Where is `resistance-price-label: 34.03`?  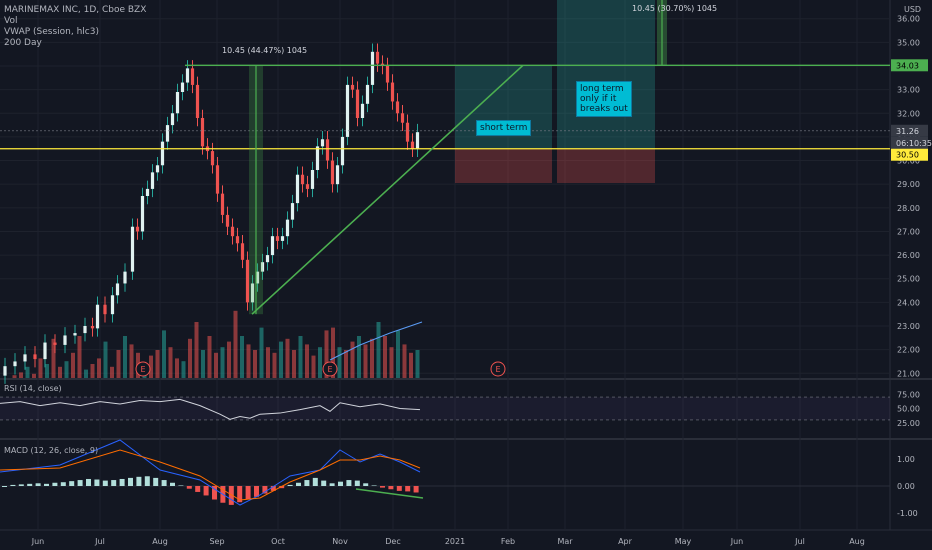 resistance-price-label: 34.03 is located at coordinates (907, 65).